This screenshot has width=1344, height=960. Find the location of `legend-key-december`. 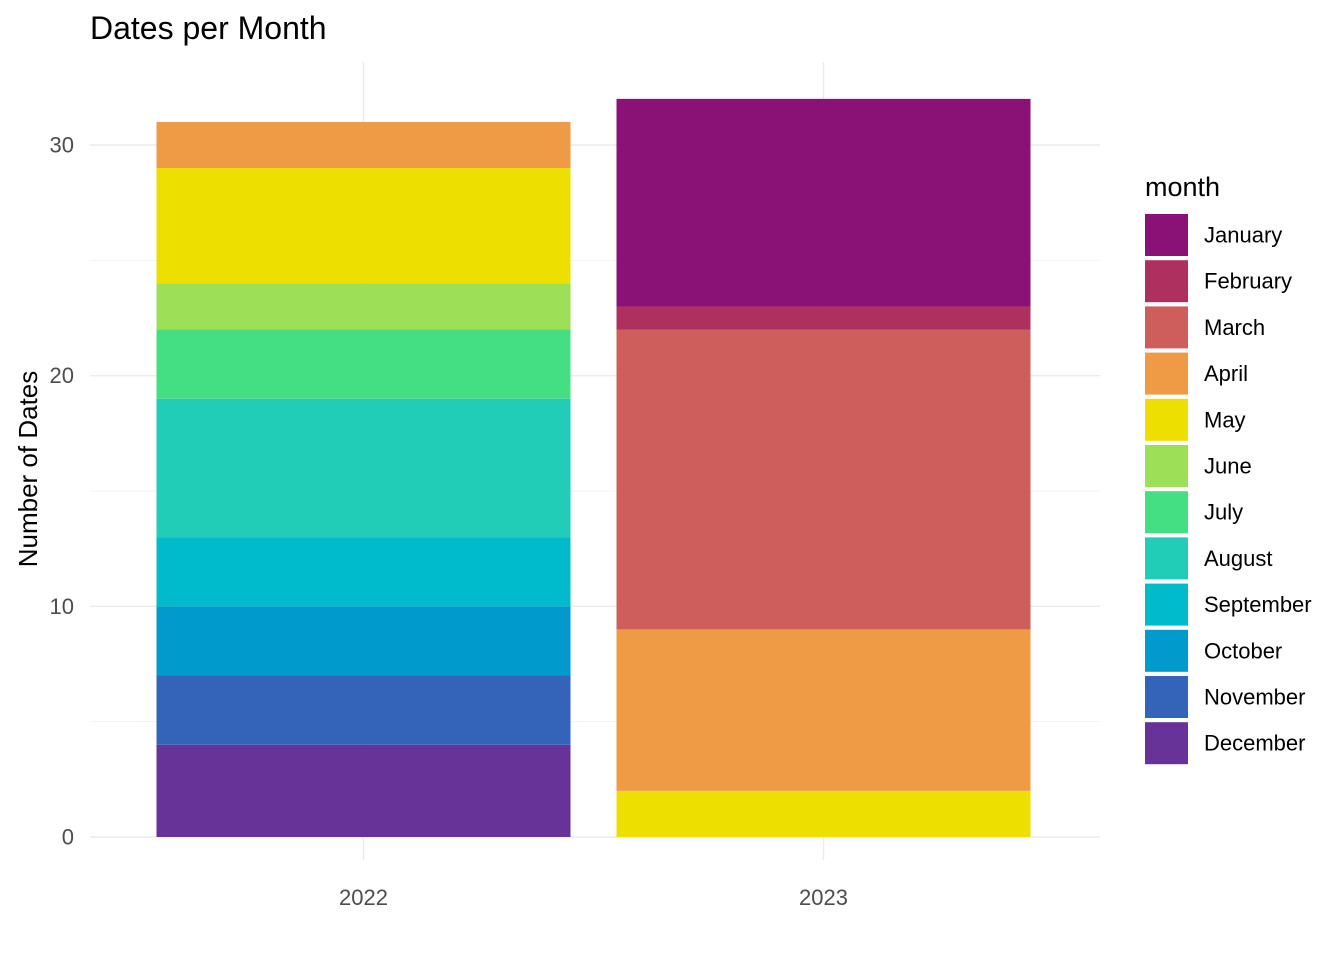

legend-key-december is located at coordinates (1166, 743).